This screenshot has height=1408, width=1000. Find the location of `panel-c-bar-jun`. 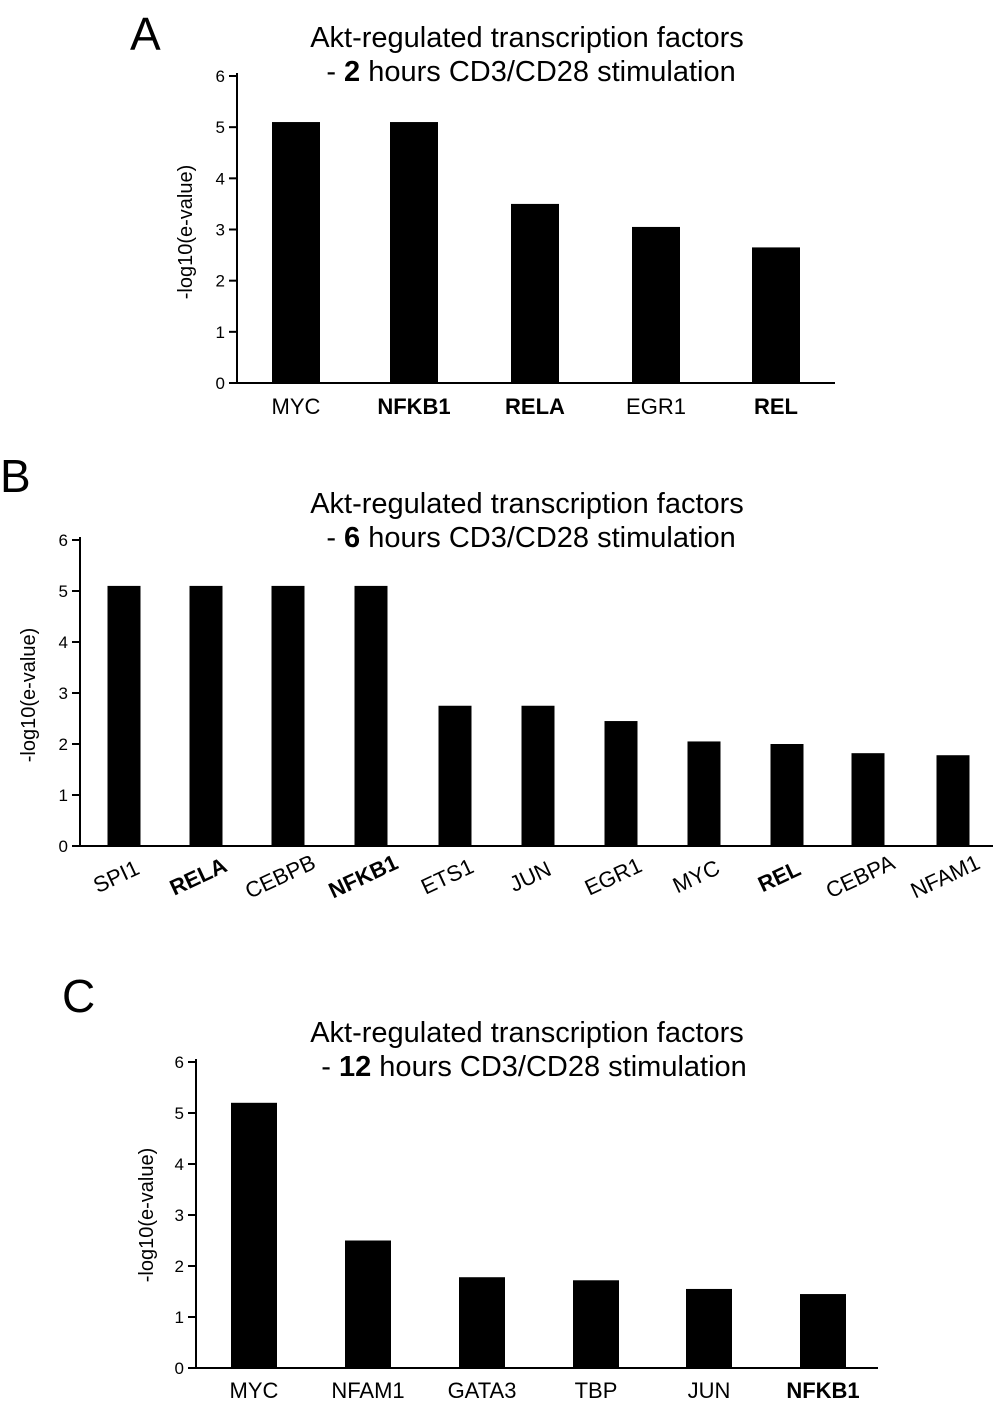

panel-c-bar-jun is located at coordinates (709, 1328).